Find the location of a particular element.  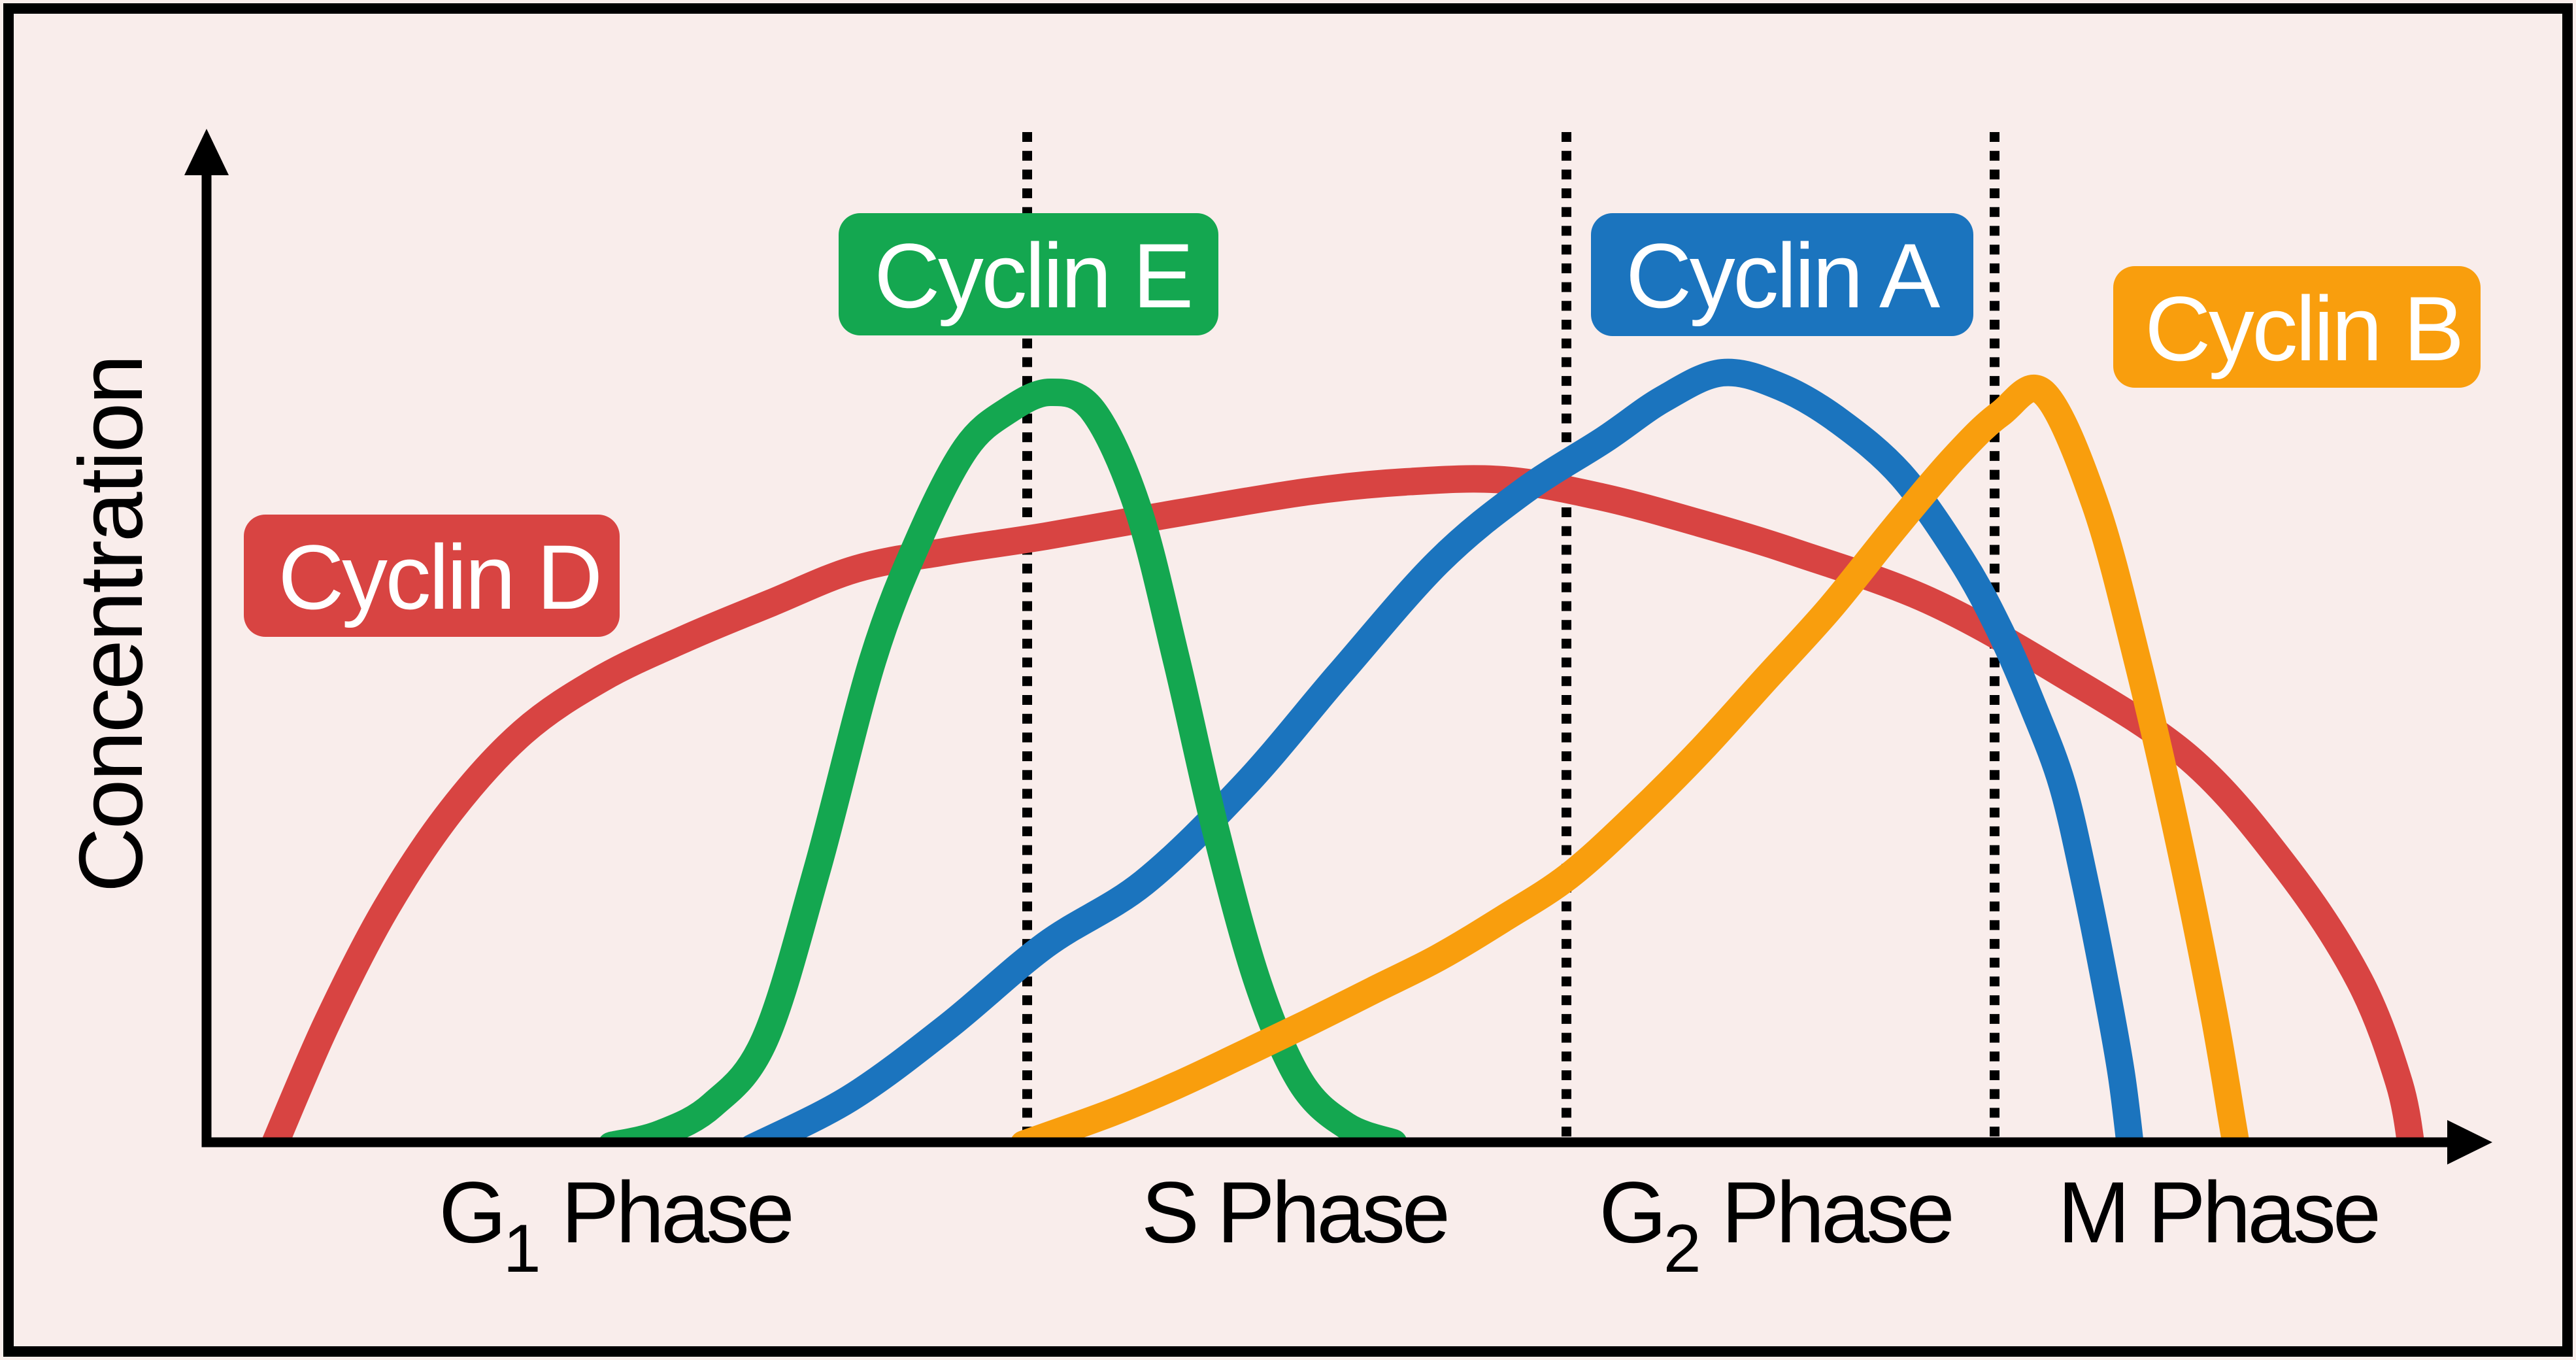

svg-text: Cyclin D is located at coordinates (439, 577).